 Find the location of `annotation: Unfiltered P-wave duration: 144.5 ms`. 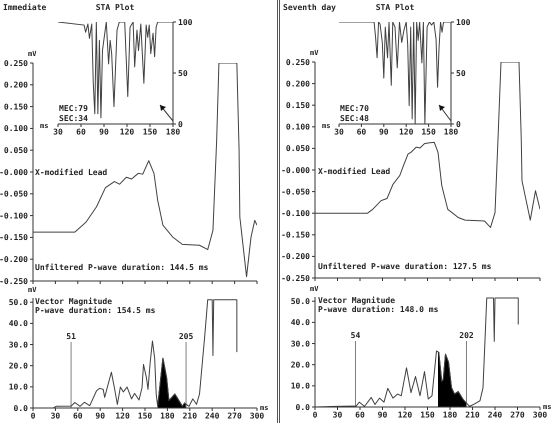

annotation: Unfiltered P-wave duration: 144.5 ms is located at coordinates (121, 267).